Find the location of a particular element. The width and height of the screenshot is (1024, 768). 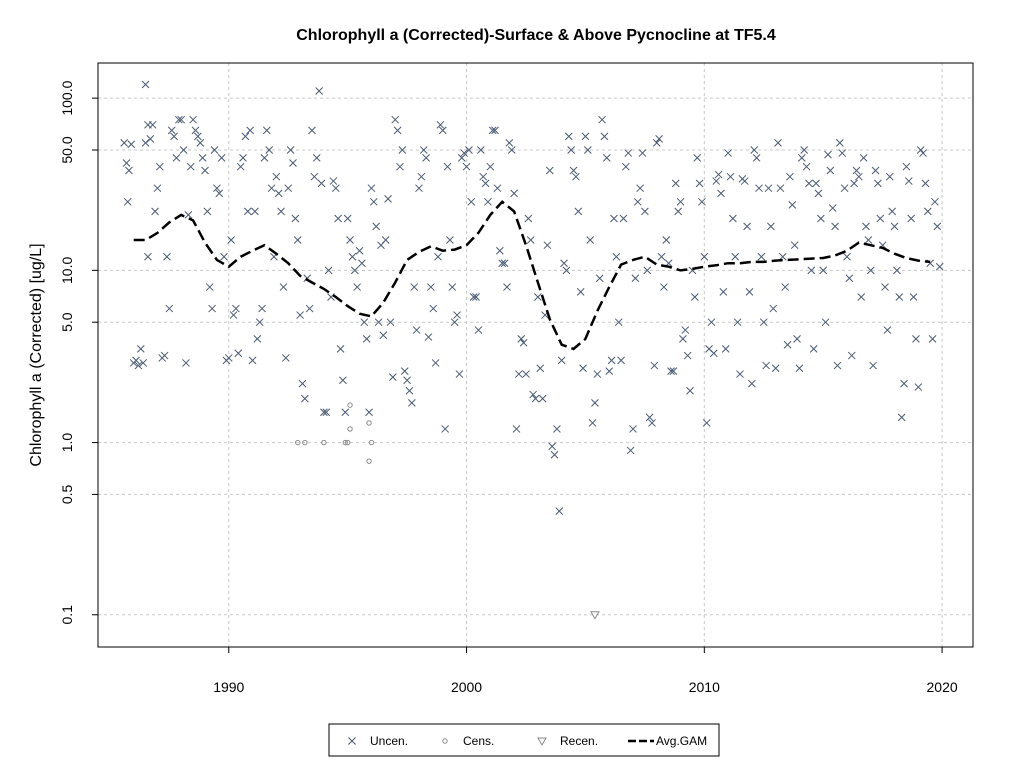

legend-label: Recen. is located at coordinates (579, 741).